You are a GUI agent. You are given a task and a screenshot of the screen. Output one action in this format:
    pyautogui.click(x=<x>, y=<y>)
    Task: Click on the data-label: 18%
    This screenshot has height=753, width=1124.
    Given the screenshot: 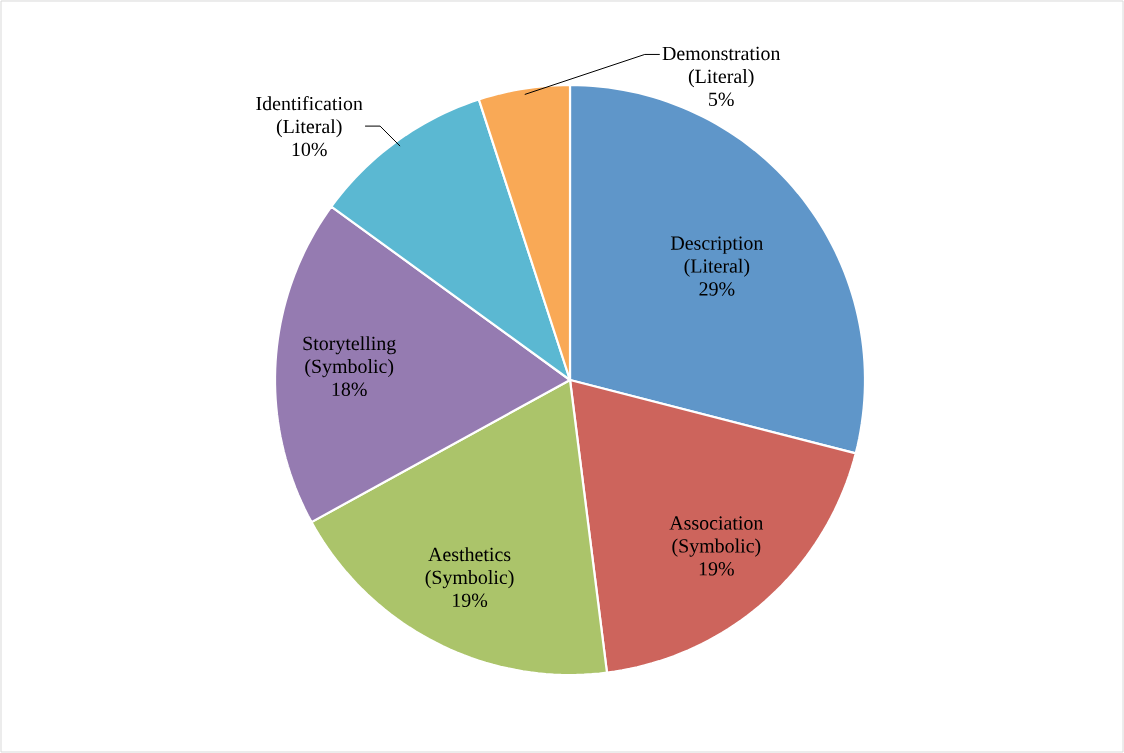 What is the action you would take?
    pyautogui.click(x=349, y=389)
    